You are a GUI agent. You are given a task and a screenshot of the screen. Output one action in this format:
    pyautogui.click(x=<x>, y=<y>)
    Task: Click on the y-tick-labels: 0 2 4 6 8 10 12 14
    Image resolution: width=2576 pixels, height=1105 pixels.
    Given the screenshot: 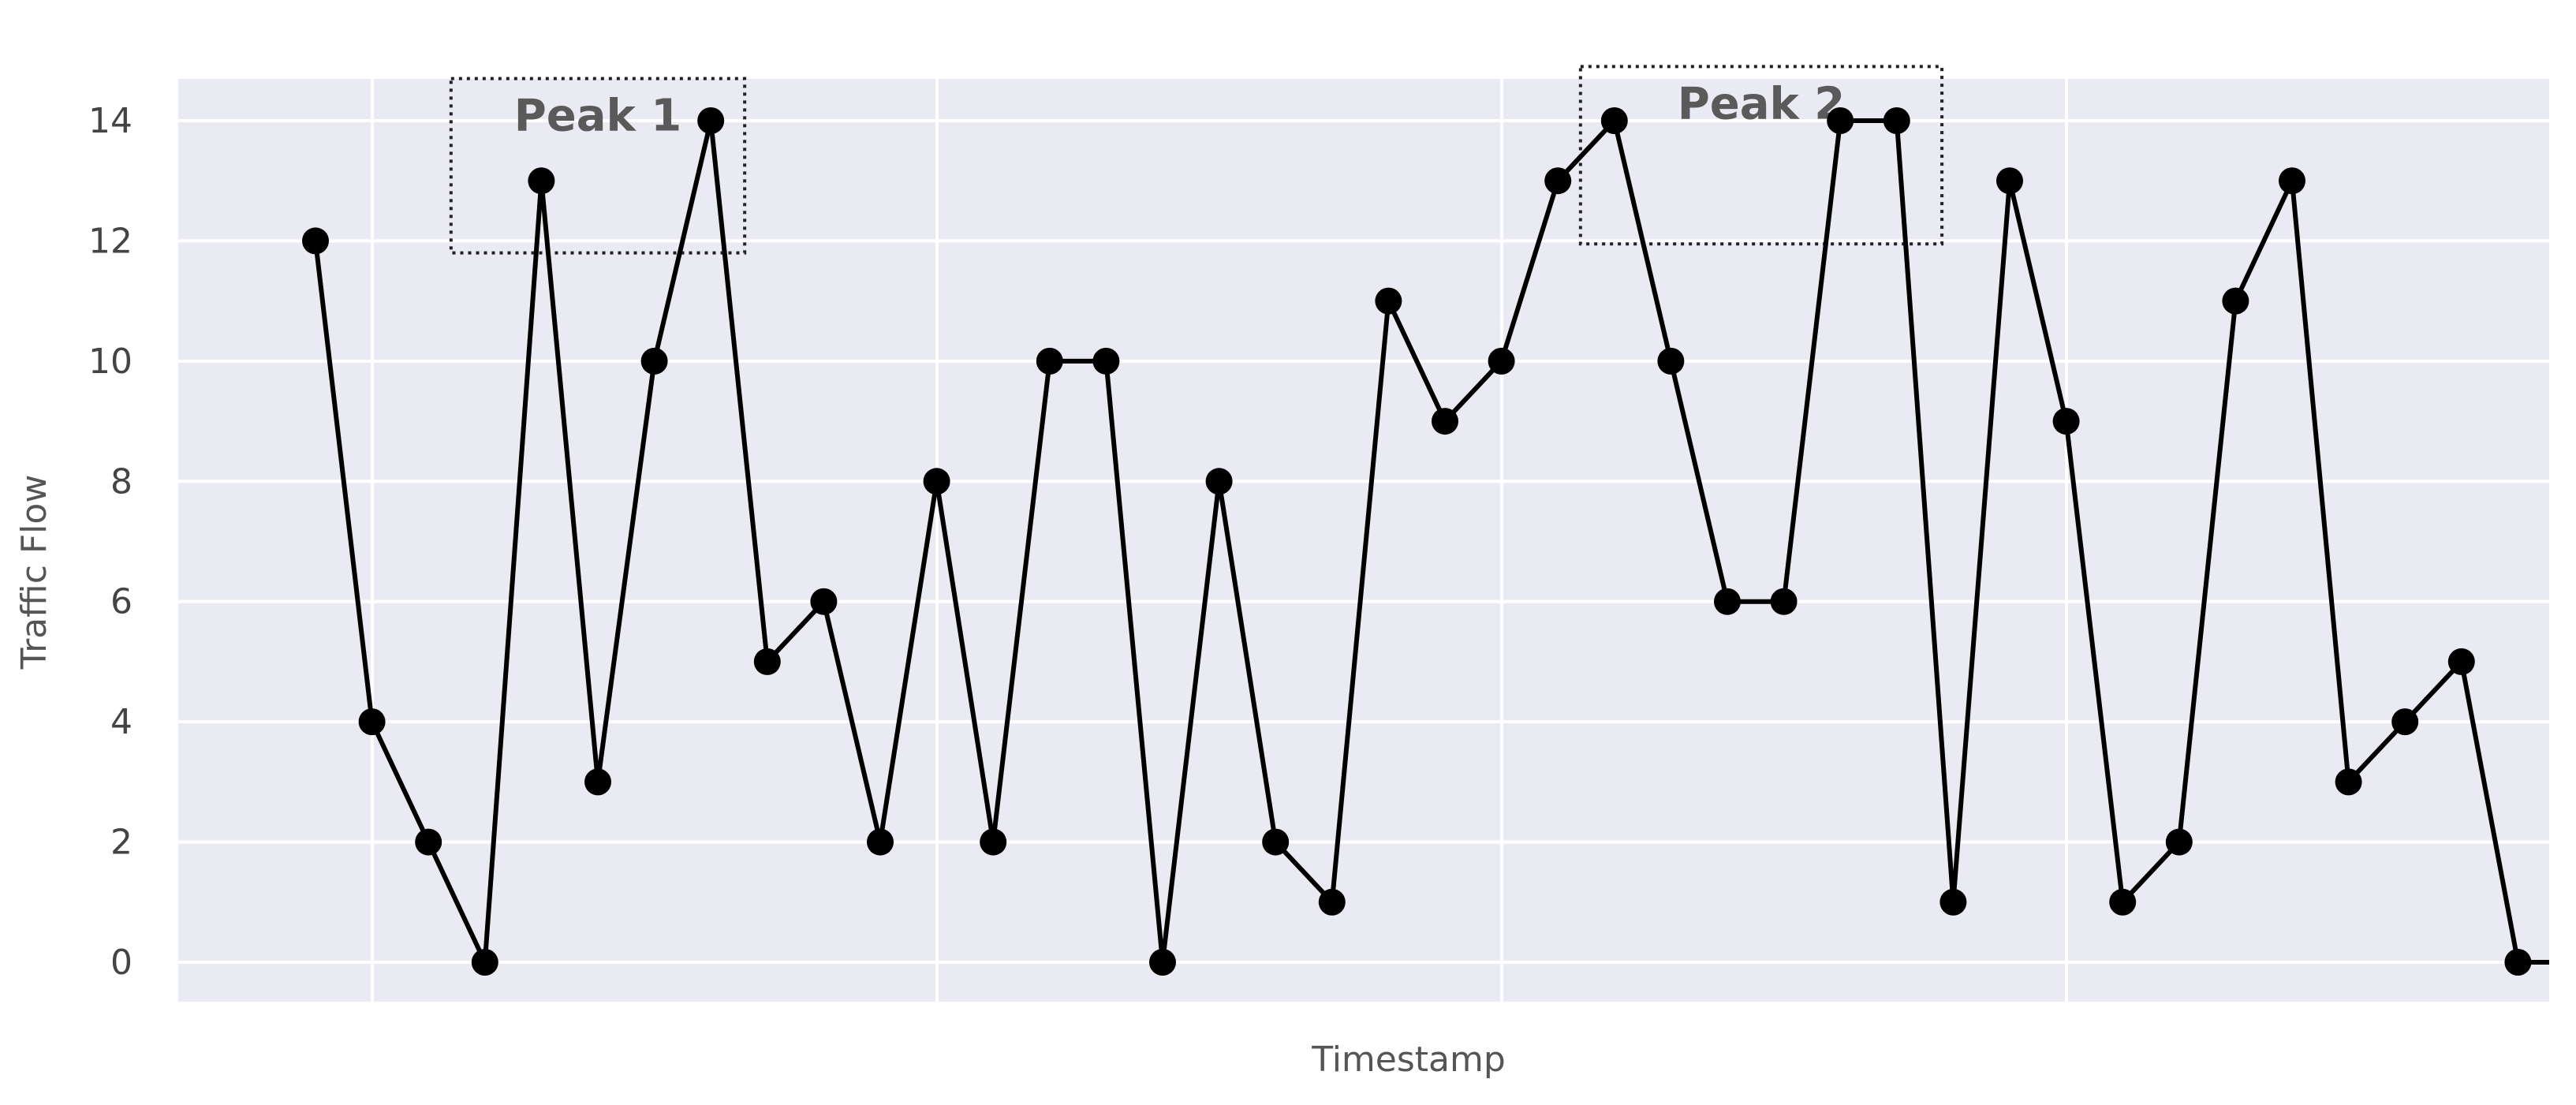 What is the action you would take?
    pyautogui.click(x=110, y=542)
    